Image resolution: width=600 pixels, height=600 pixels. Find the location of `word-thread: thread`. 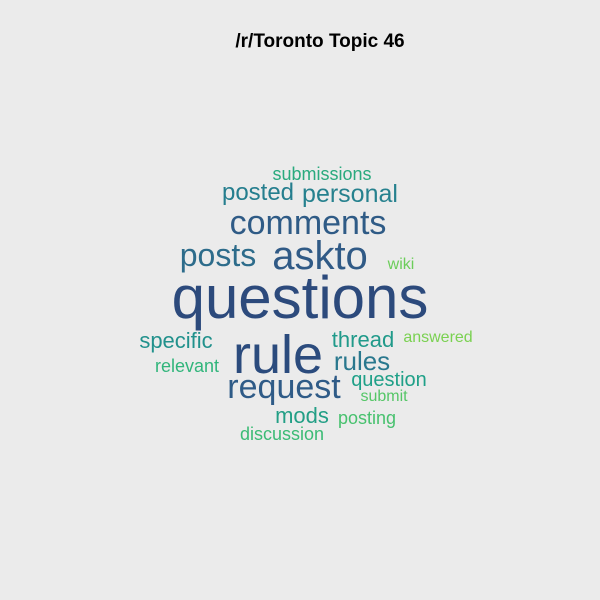

word-thread: thread is located at coordinates (363, 339).